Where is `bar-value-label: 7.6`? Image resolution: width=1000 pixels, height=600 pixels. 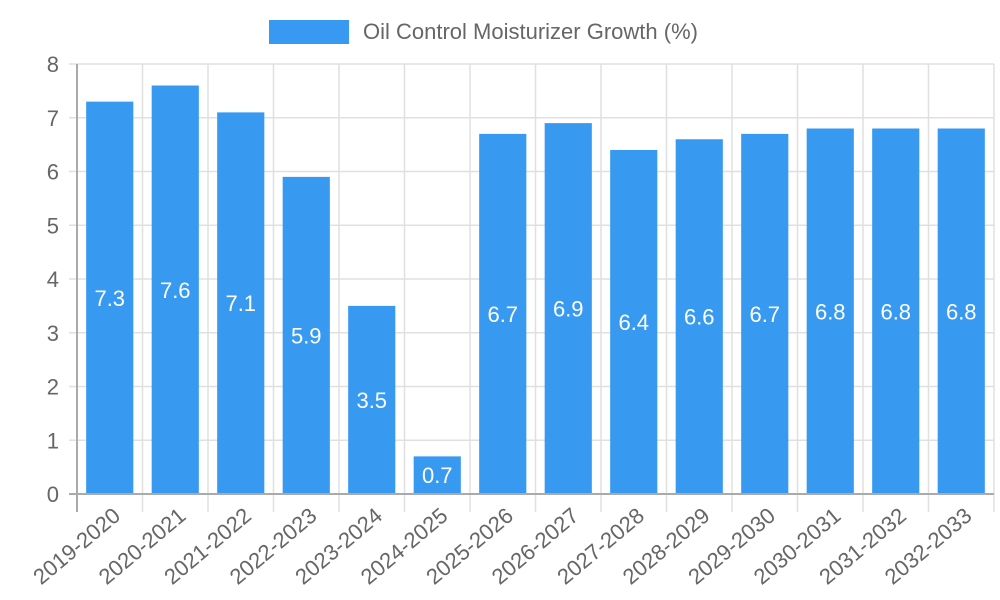 bar-value-label: 7.6 is located at coordinates (175, 290).